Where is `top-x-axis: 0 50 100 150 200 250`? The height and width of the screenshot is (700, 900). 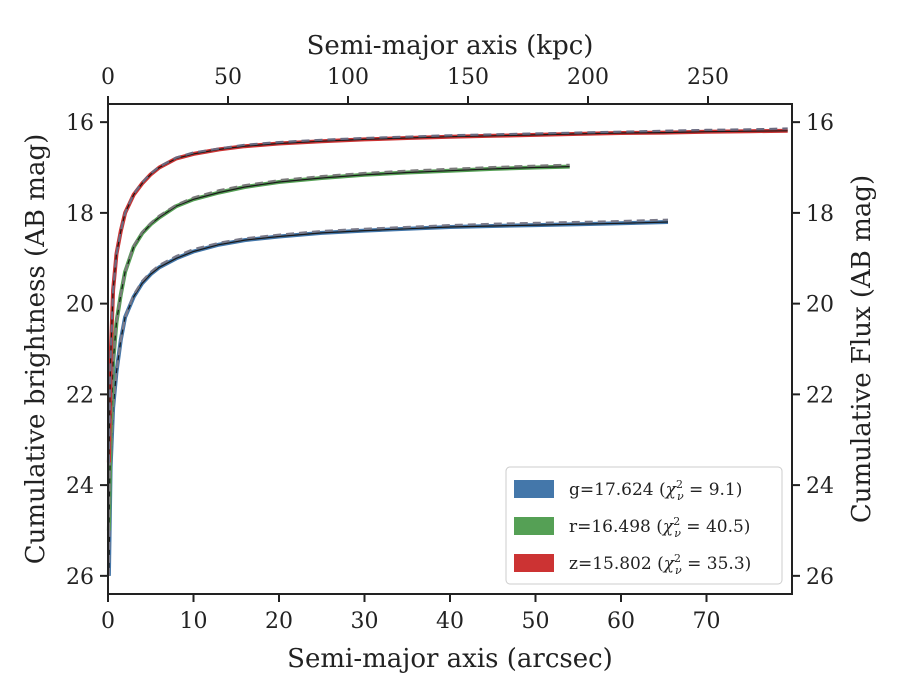
top-x-axis: 0 50 100 150 200 250 is located at coordinates (415, 84).